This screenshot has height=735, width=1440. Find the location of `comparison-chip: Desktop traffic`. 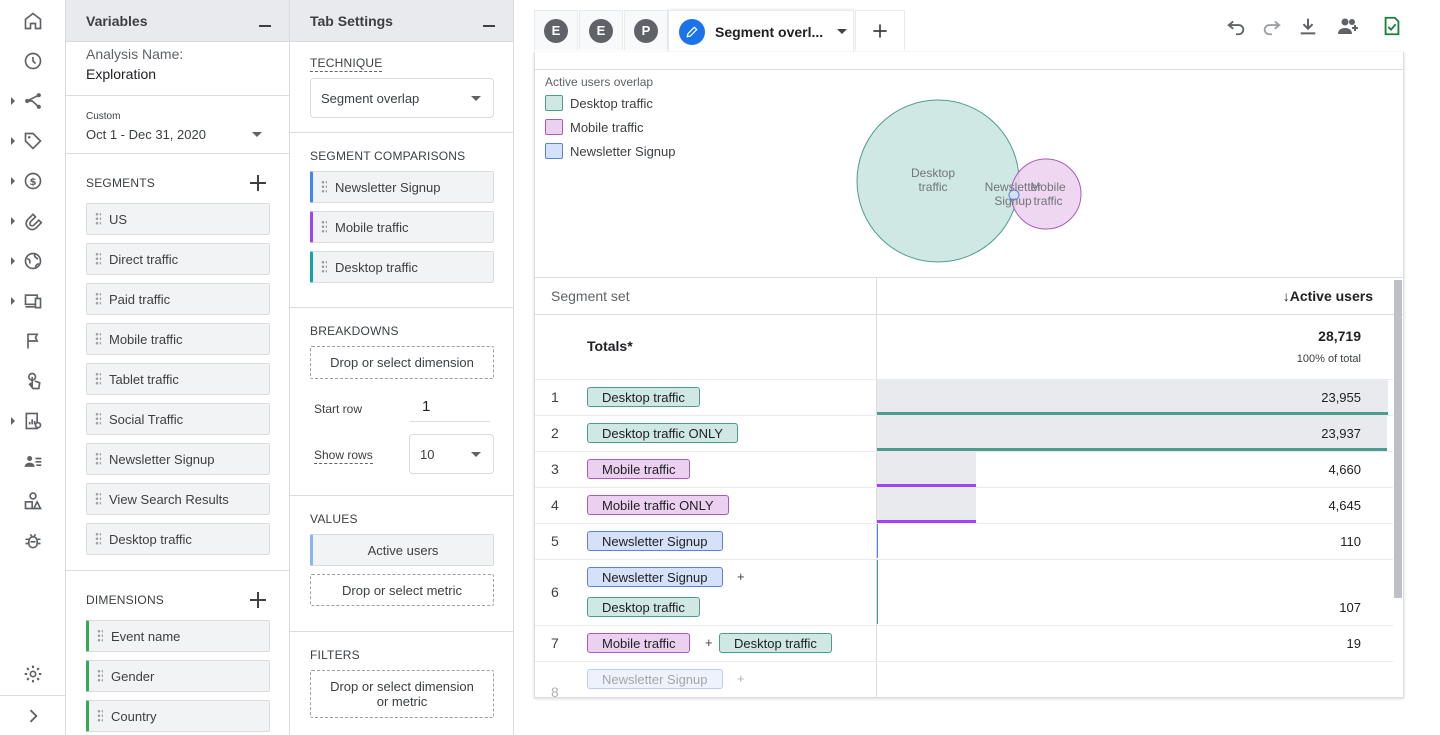

comparison-chip: Desktop traffic is located at coordinates (402, 267).